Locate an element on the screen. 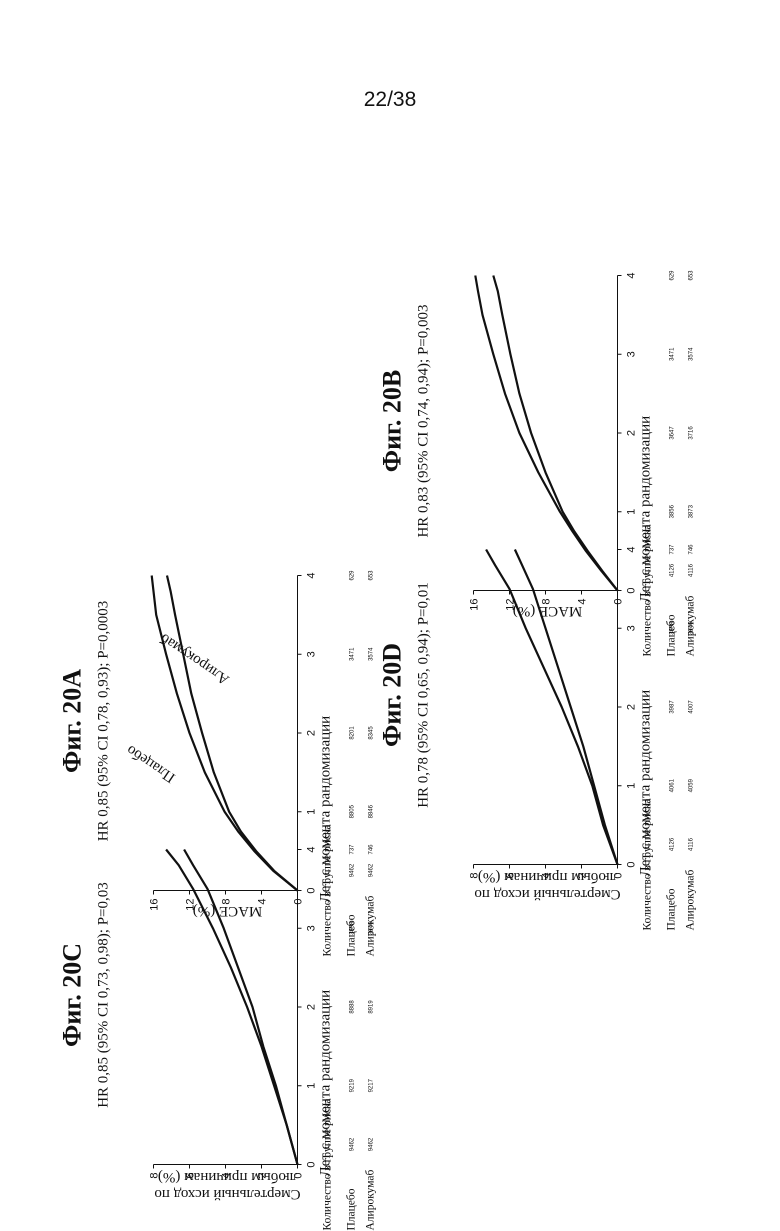 This screenshot has width=780, height=1231. risk-table-value: 4059 is located at coordinates (692, 785).